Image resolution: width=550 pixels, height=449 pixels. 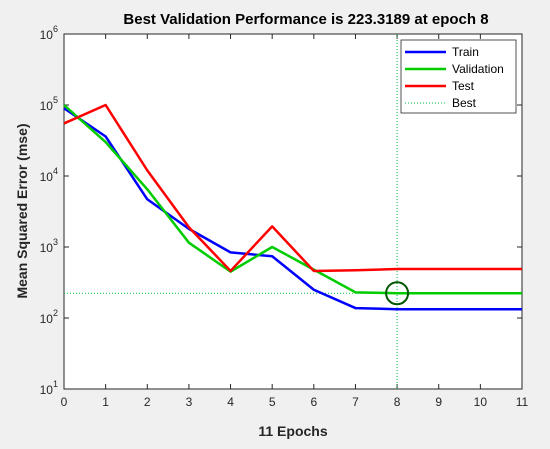 I want to click on legend-label-test: Test, so click(x=463, y=86).